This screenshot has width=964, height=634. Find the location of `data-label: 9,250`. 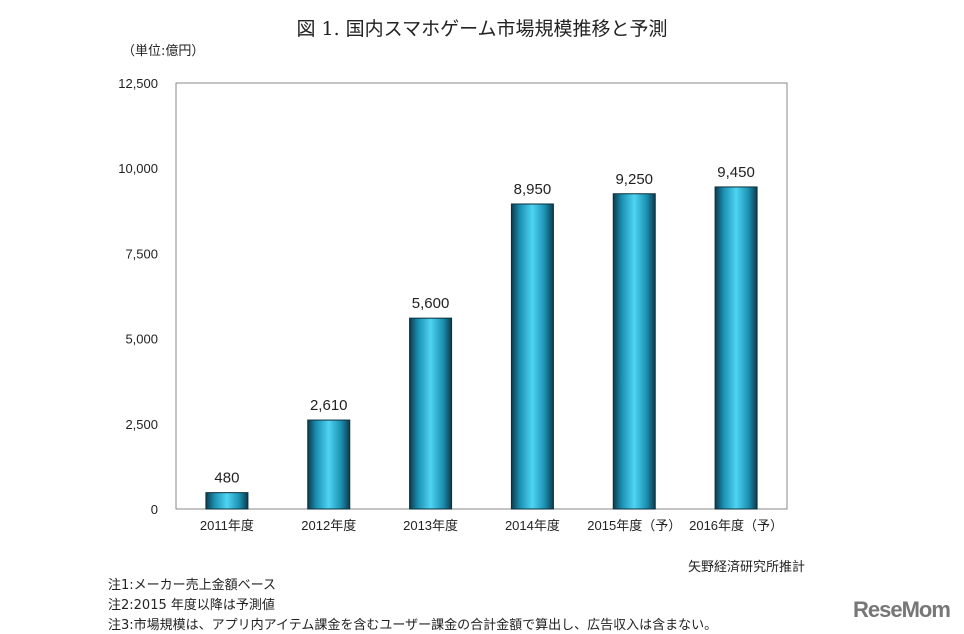

data-label: 9,250 is located at coordinates (634, 179).